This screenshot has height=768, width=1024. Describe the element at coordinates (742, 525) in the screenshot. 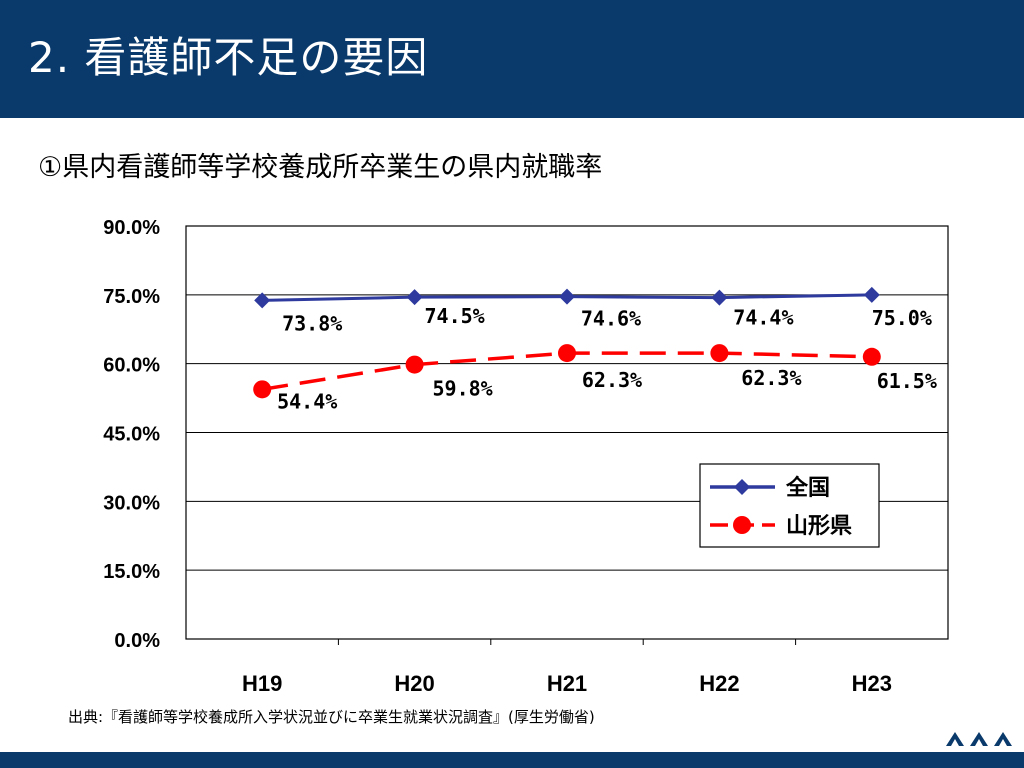

I see `legend-marker-yamagata` at that location.